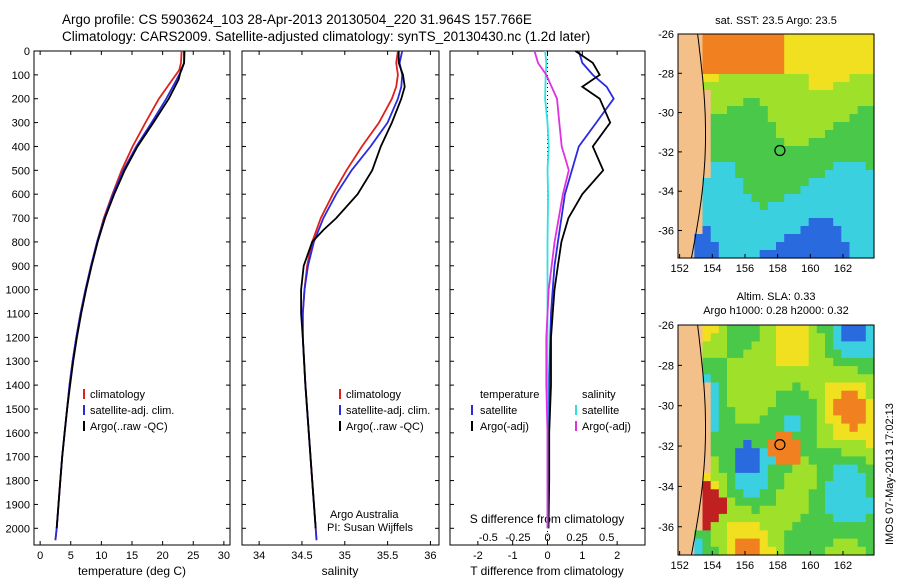 The width and height of the screenshot is (900, 580). What do you see at coordinates (599, 395) in the screenshot?
I see `legend-salinity-title: salinity` at bounding box center [599, 395].